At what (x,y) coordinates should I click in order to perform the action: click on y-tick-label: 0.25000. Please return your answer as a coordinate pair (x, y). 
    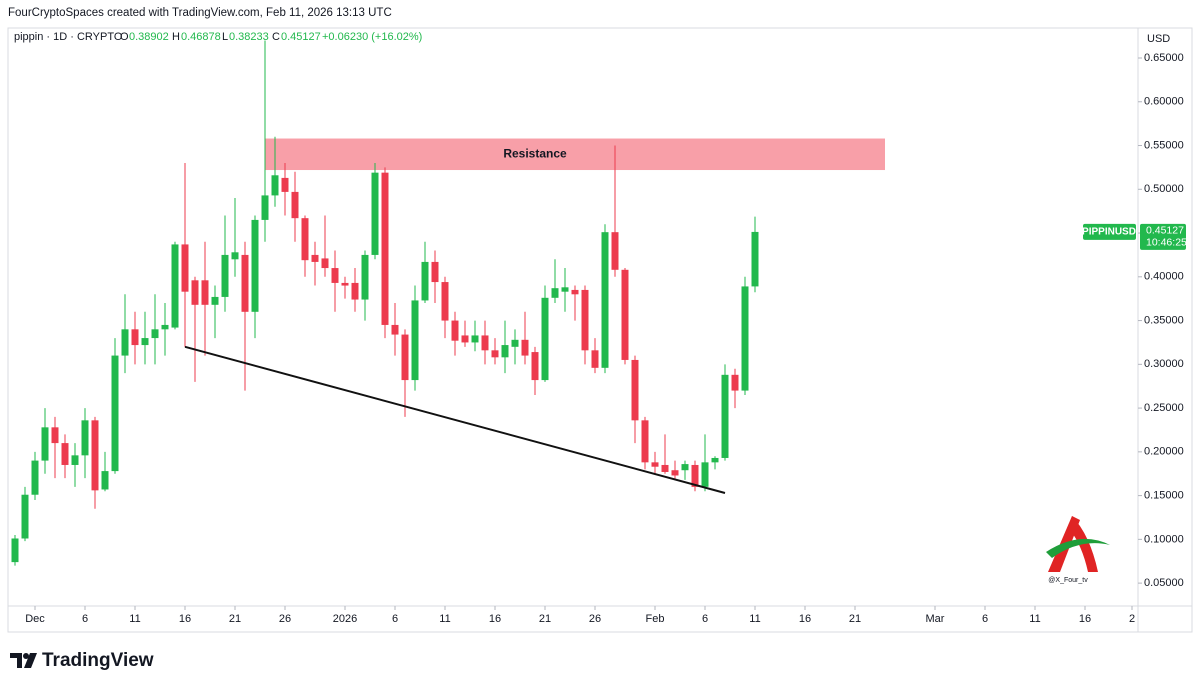
    Looking at the image, I should click on (1164, 408).